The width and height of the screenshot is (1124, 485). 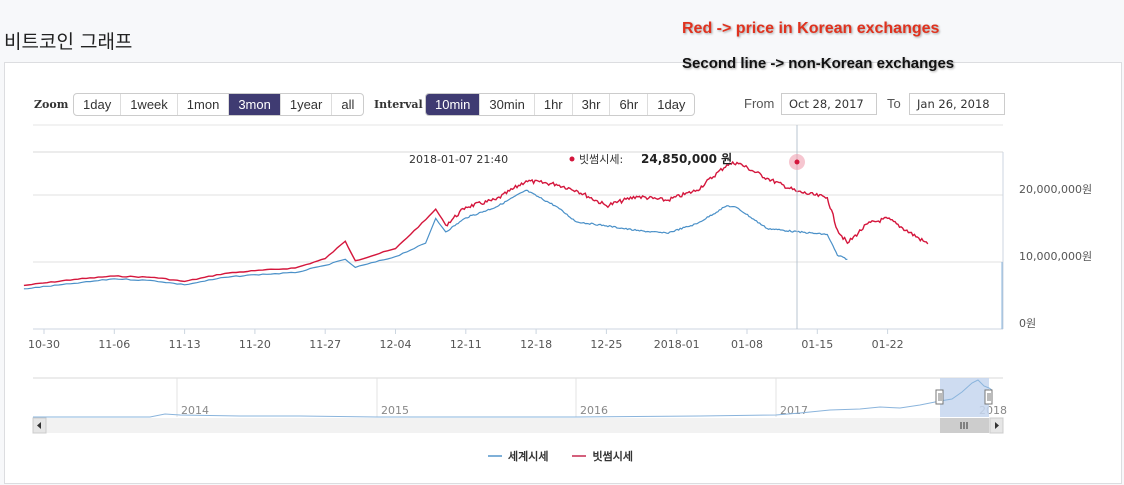 What do you see at coordinates (560, 456) in the screenshot?
I see `chart-legend: 세계시세 빗썸시세` at bounding box center [560, 456].